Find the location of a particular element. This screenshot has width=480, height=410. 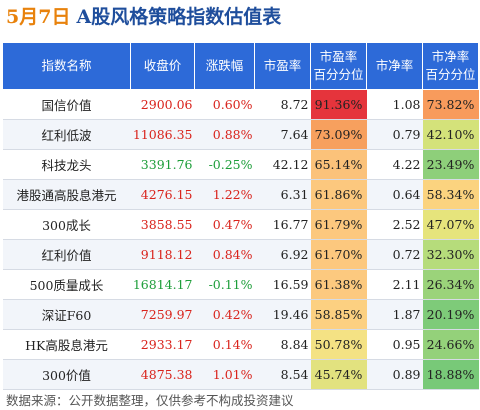

cell-pb-percentile: 42.10% is located at coordinates (450, 134).